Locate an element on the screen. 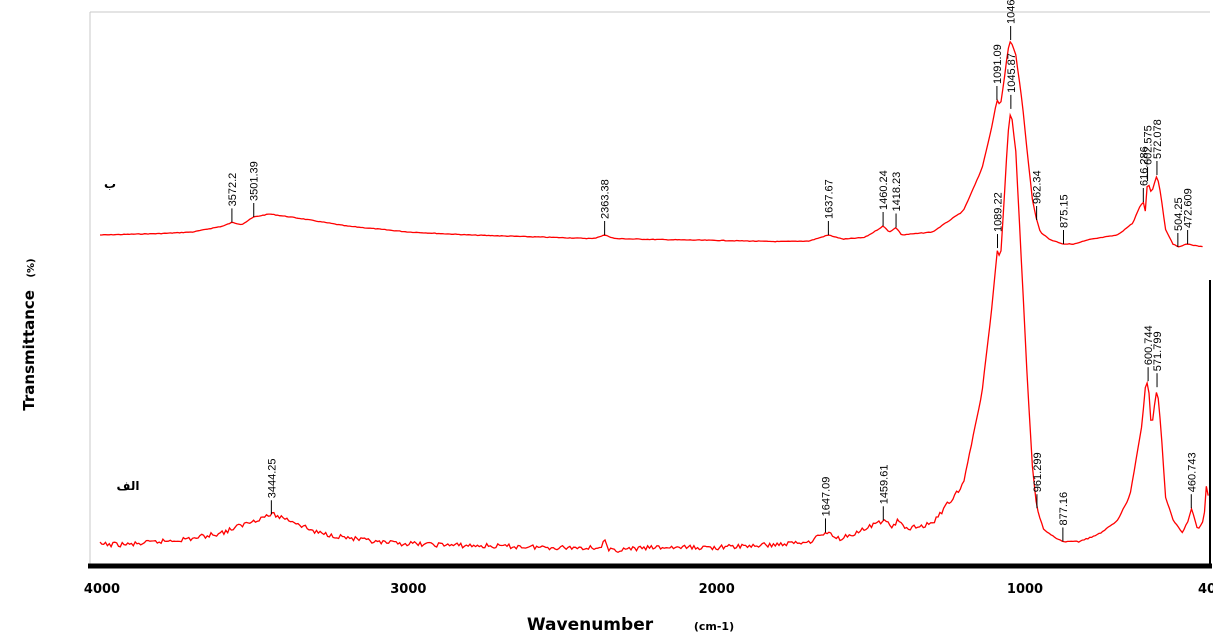 This screenshot has width=1213, height=637. peak-label: 2363.38 is located at coordinates (606, 199).